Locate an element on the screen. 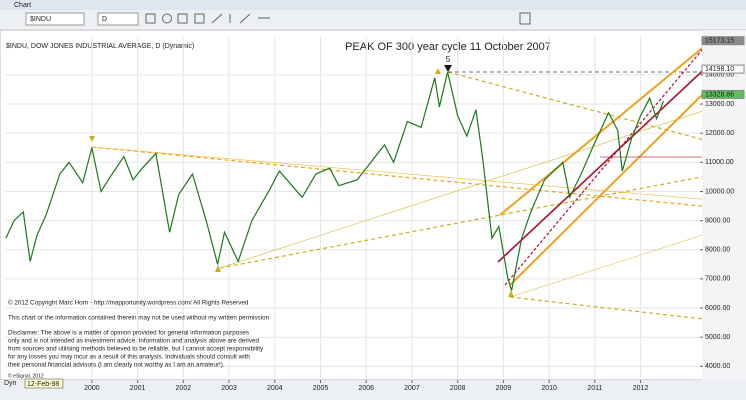 Image resolution: width=746 pixels, height=400 pixels. interval-input is located at coordinates (118, 19).